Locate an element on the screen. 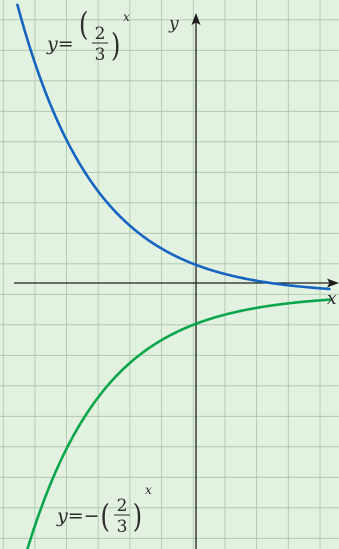 This screenshot has height=549, width=339. lower-label-numerator: 2 is located at coordinates (122, 506).